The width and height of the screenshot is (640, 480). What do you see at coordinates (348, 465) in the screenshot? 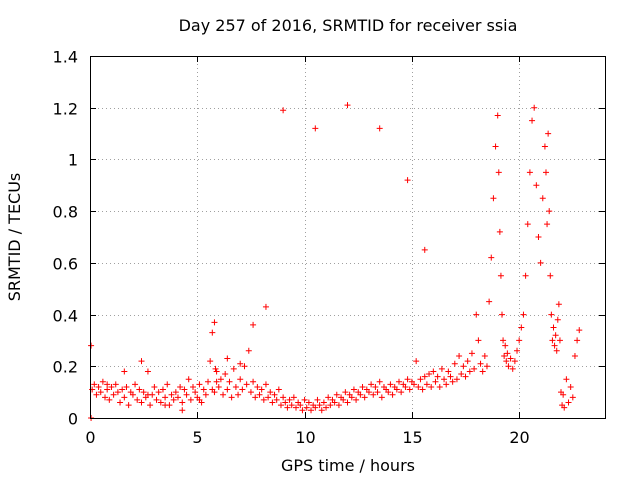
I see `x-axis-title: GPS time / hours` at bounding box center [348, 465].